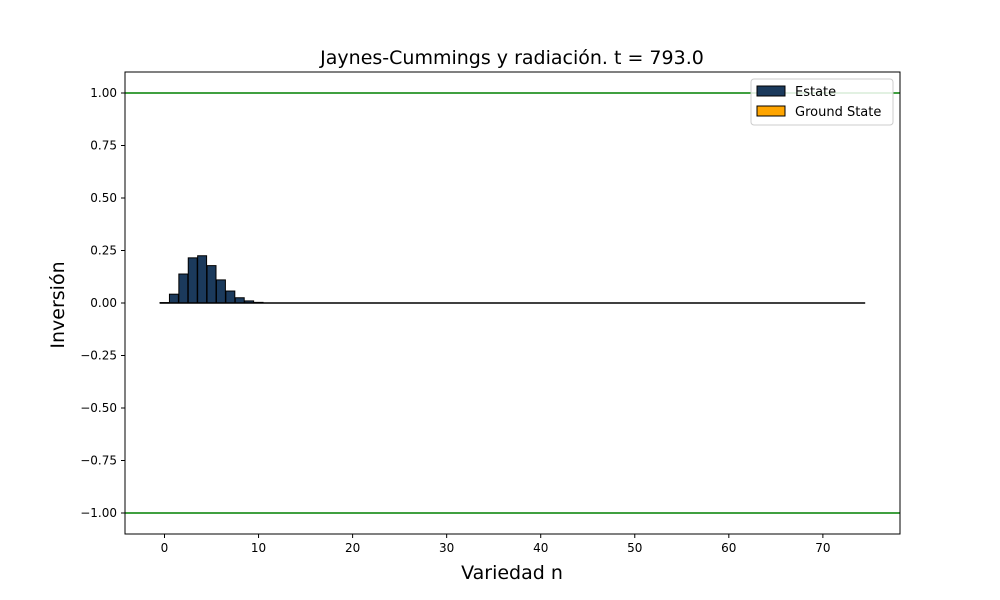  I want to click on x-tick-label-60: 60, so click(728, 548).